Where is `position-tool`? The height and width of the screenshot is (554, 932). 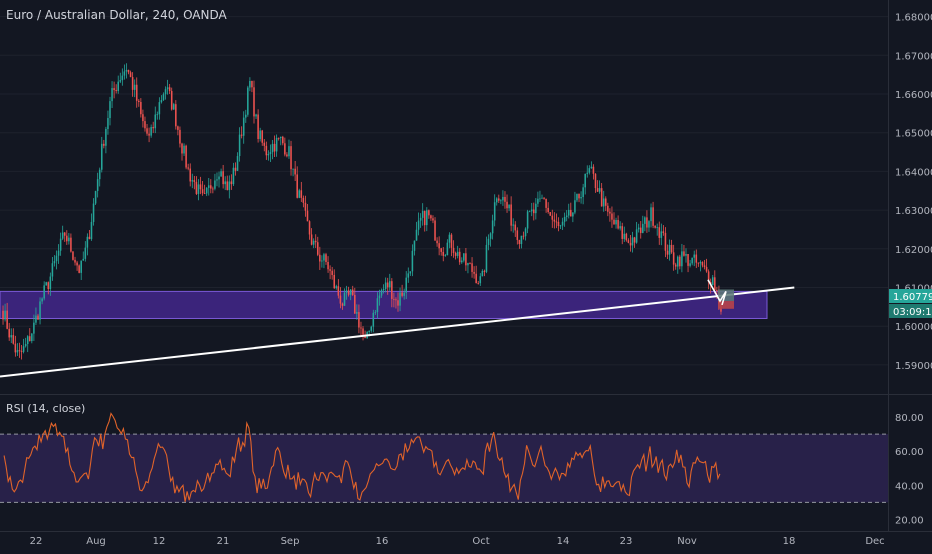 position-tool is located at coordinates (720, 294).